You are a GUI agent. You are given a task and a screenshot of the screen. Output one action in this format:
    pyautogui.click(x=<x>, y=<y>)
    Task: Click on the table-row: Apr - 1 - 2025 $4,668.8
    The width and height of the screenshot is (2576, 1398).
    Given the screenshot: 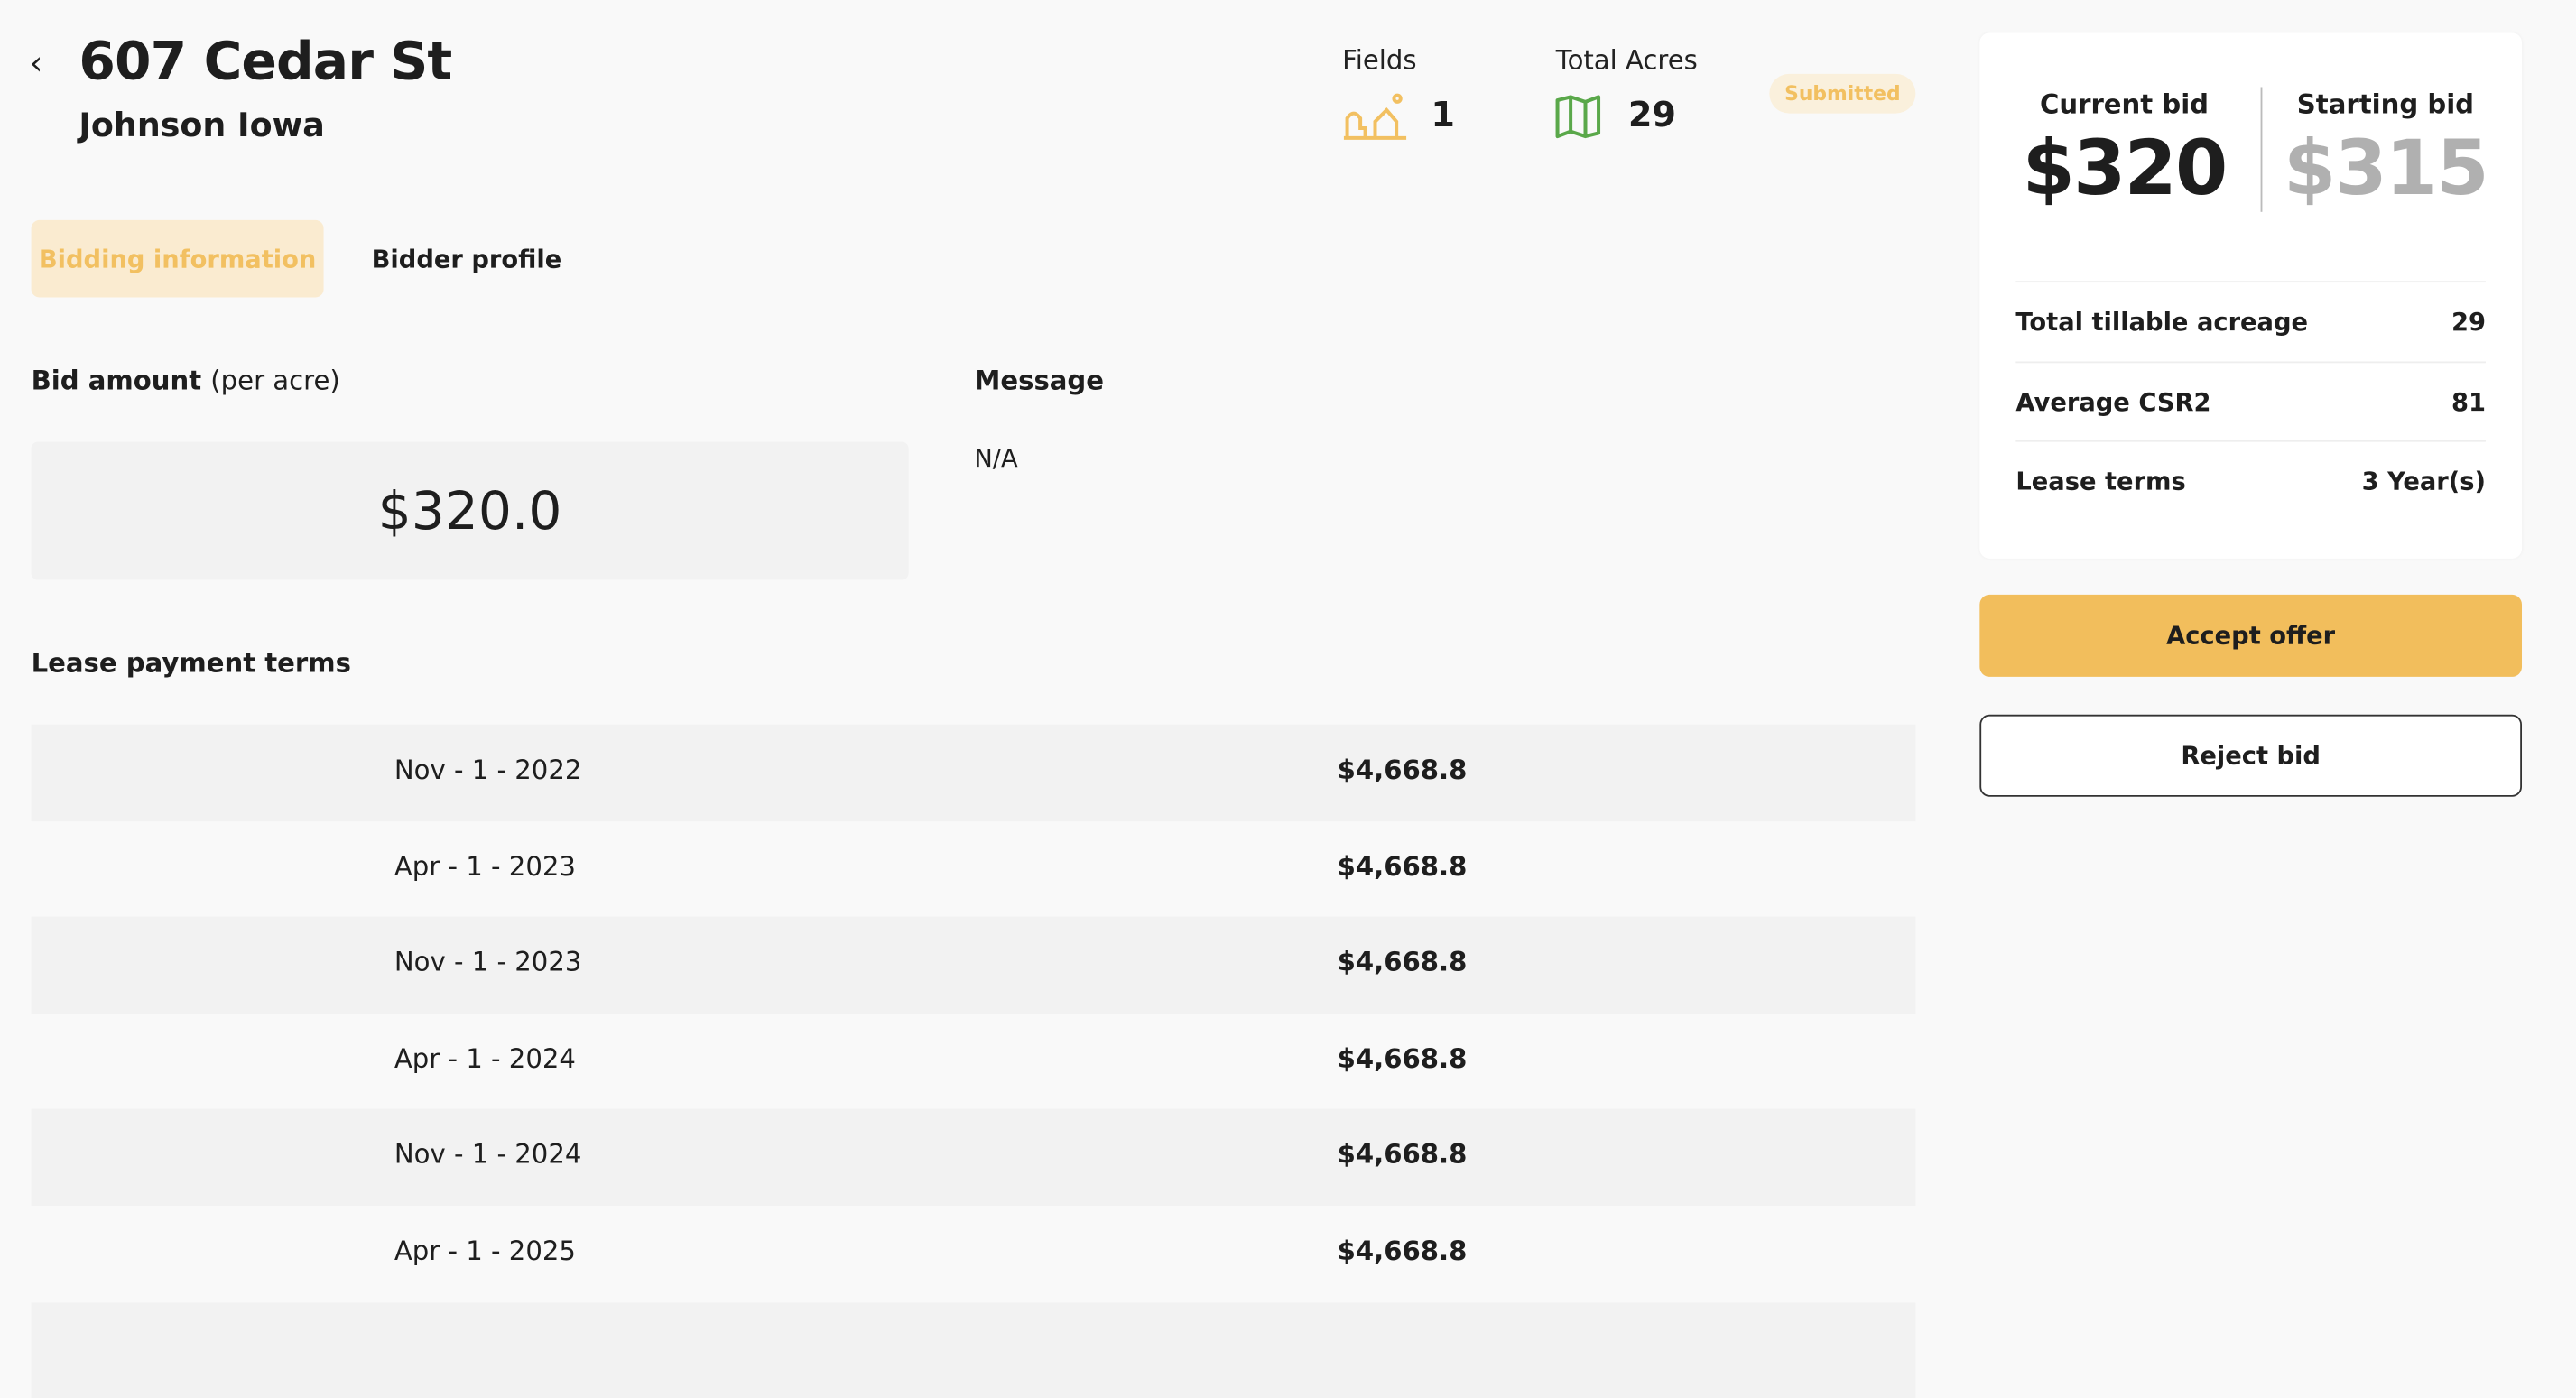 What is the action you would take?
    pyautogui.click(x=974, y=1254)
    